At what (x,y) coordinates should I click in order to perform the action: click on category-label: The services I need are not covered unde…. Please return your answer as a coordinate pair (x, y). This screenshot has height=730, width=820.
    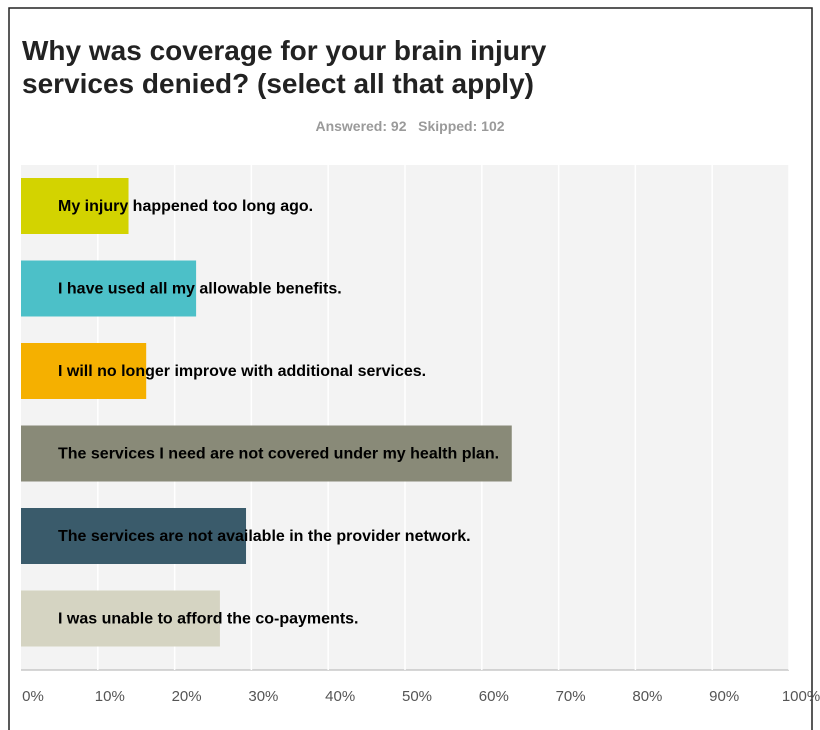
    Looking at the image, I should click on (278, 454).